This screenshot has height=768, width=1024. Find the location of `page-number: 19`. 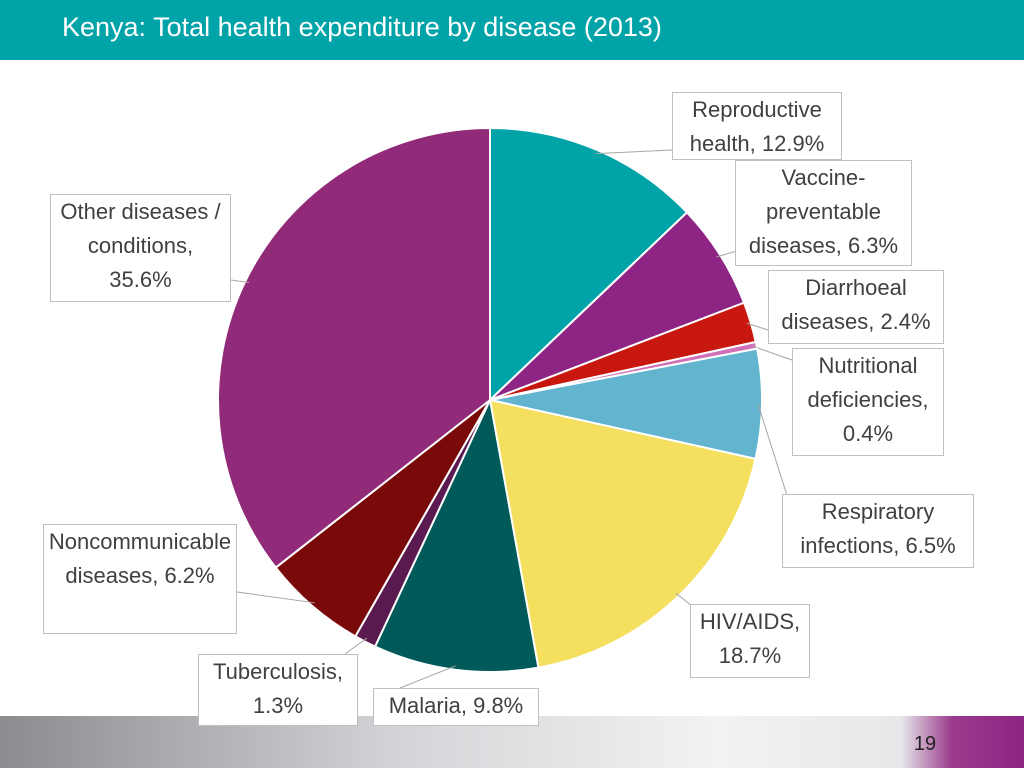

page-number: 19 is located at coordinates (925, 744).